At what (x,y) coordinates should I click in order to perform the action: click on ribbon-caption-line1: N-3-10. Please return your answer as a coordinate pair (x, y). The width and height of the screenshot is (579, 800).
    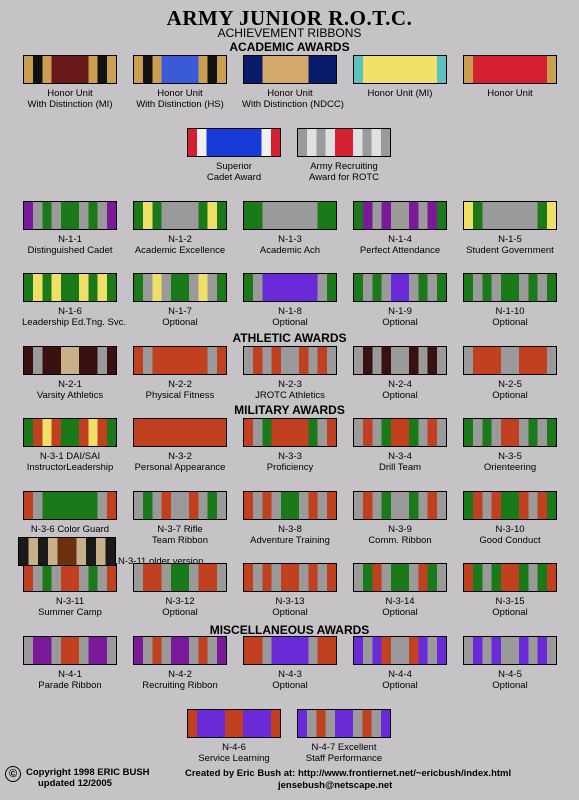
    Looking at the image, I should click on (510, 529).